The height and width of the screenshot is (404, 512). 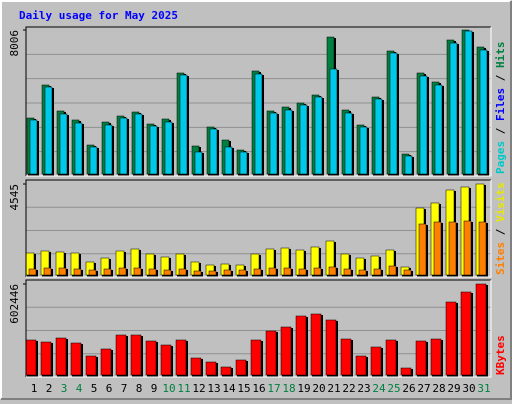 What do you see at coordinates (258, 388) in the screenshot?
I see `x-tick-label: 16` at bounding box center [258, 388].